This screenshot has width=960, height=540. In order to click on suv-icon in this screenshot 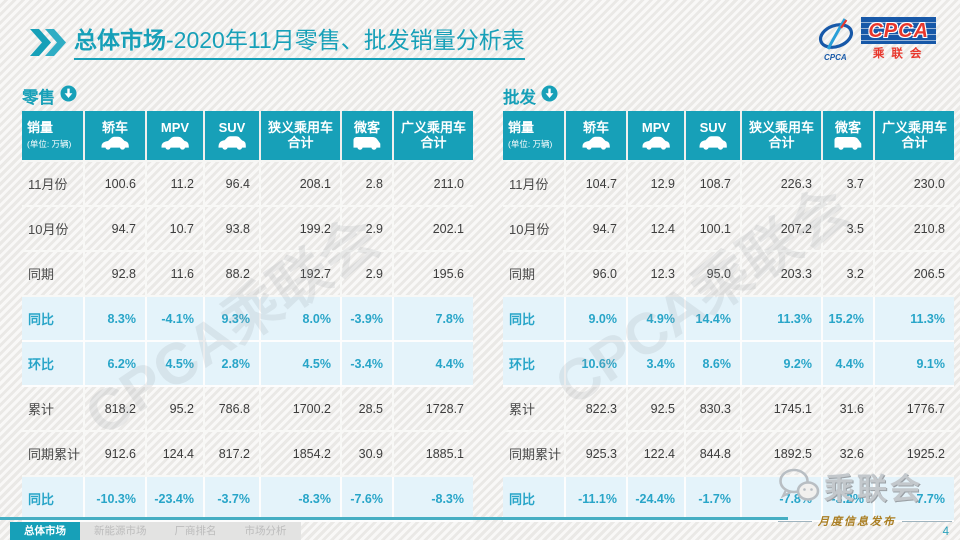, I will do `click(232, 143)`.